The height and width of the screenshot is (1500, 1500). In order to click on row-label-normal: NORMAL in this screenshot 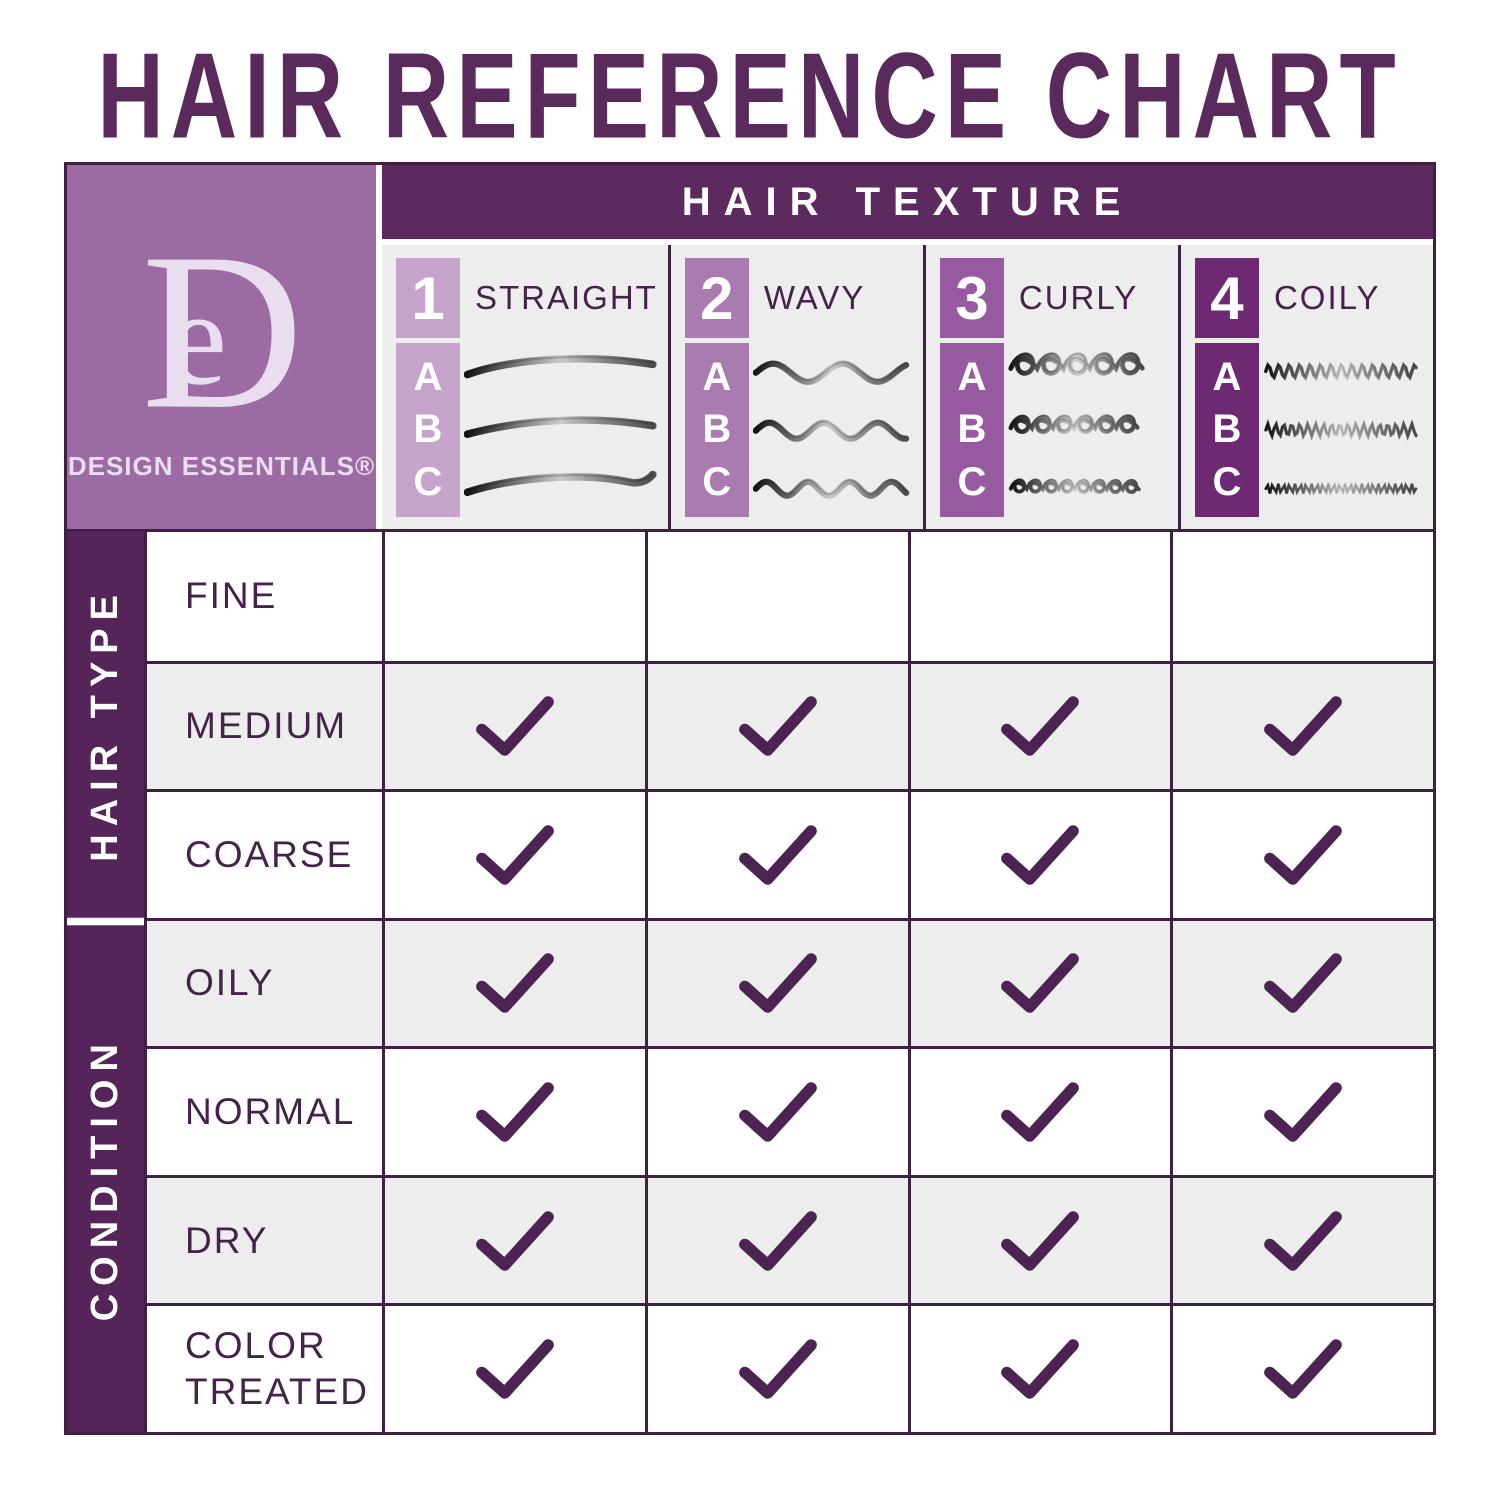, I will do `click(263, 1110)`.